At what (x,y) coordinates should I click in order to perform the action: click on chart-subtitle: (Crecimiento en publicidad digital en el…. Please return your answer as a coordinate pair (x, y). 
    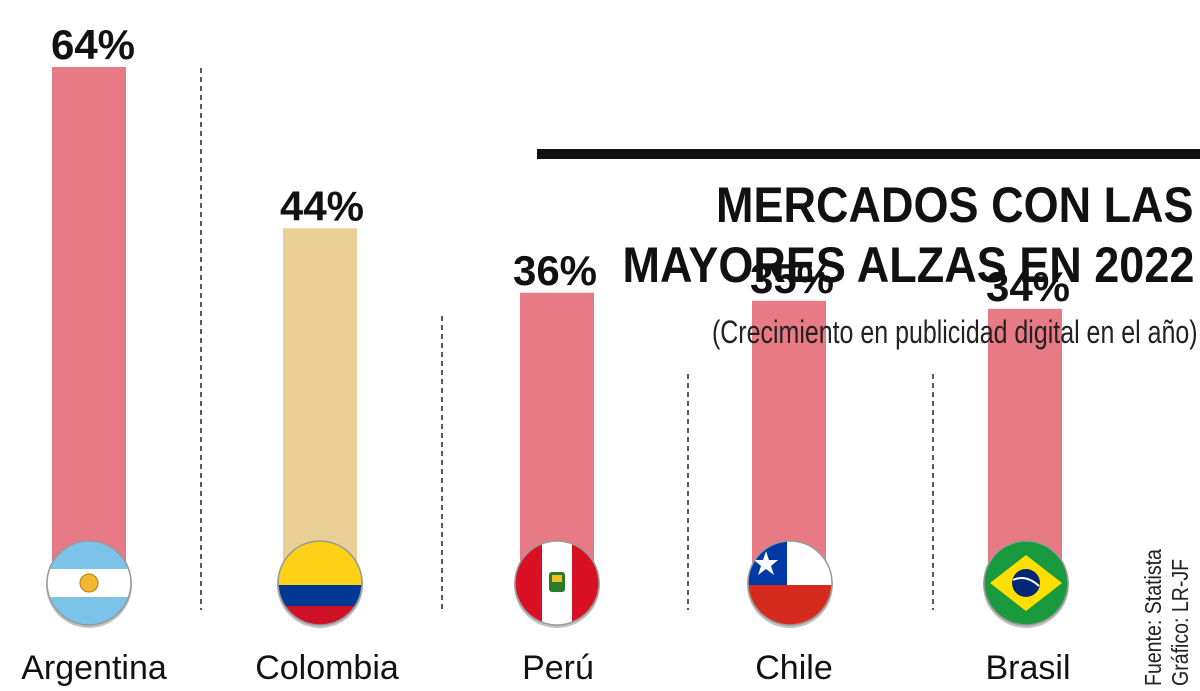
    Looking at the image, I should click on (955, 332).